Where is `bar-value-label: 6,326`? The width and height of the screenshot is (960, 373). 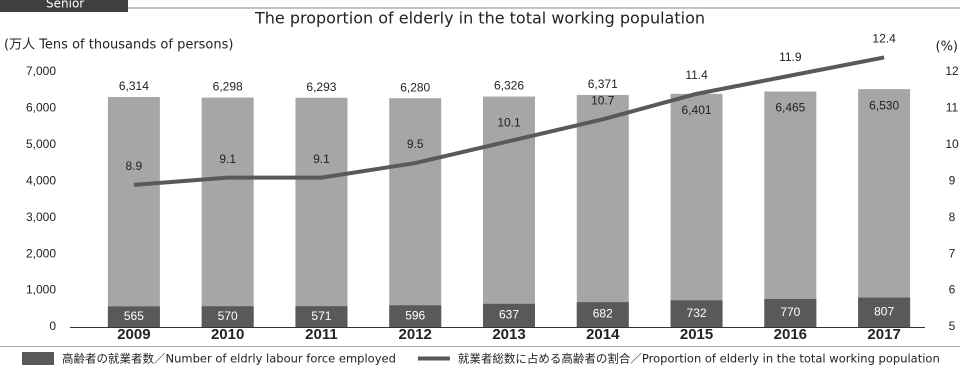
bar-value-label: 6,326 is located at coordinates (509, 86).